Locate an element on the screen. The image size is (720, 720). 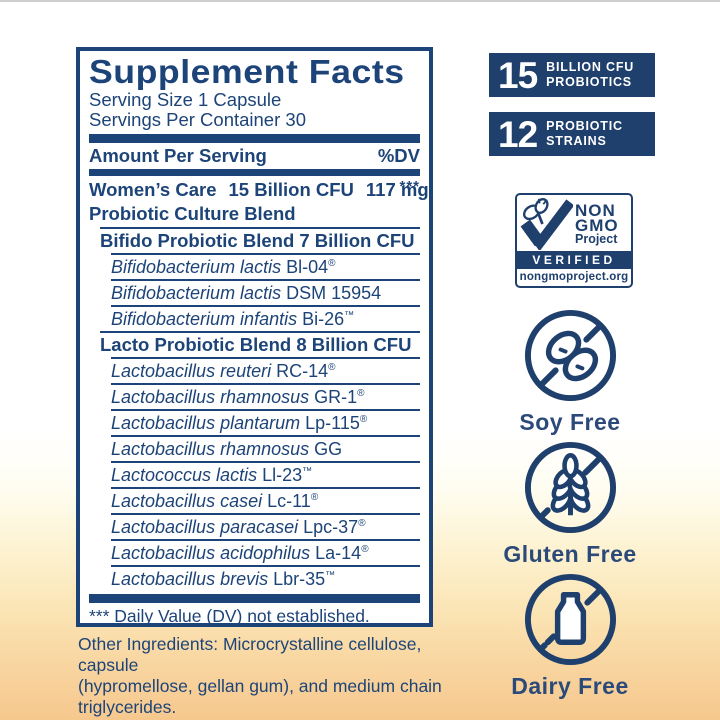
strain-species: Lactobacillus plantarum is located at coordinates (206, 423).